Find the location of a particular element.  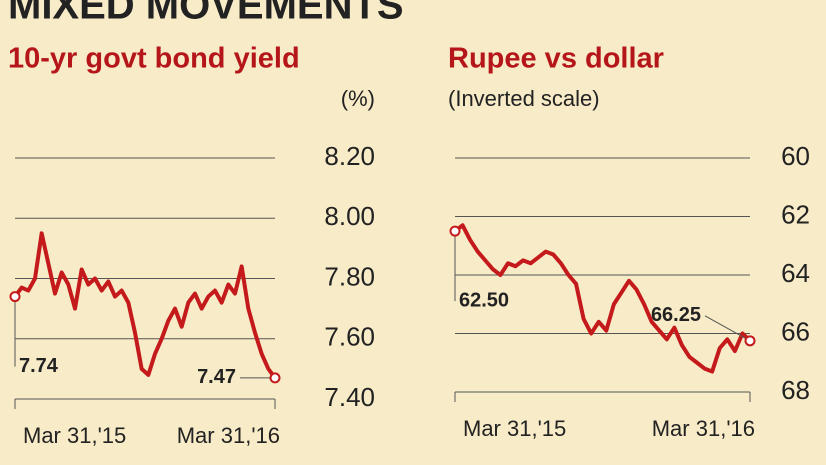

y-axis-label: (%) is located at coordinates (358, 98).